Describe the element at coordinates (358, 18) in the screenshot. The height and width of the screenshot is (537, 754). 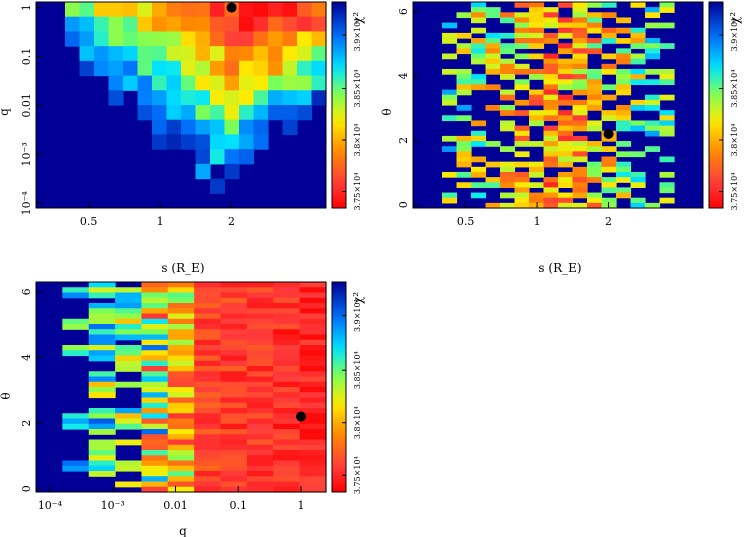
I see `colorbar-label: χ²` at that location.